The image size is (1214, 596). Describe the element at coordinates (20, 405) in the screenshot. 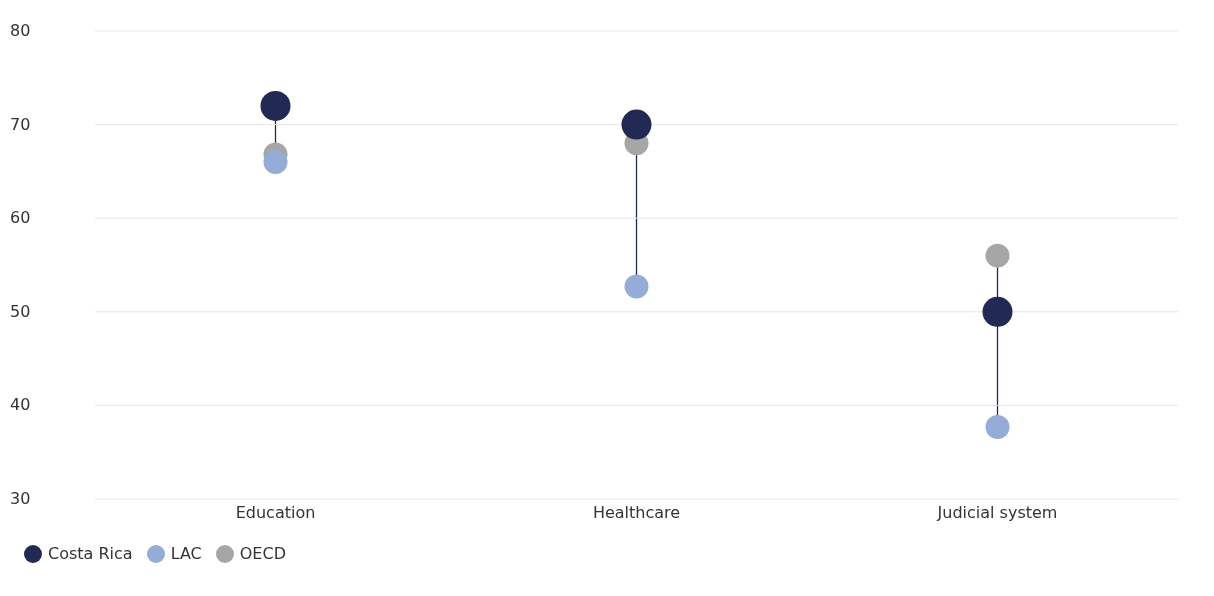

I see `y-tick-label: 40` at that location.